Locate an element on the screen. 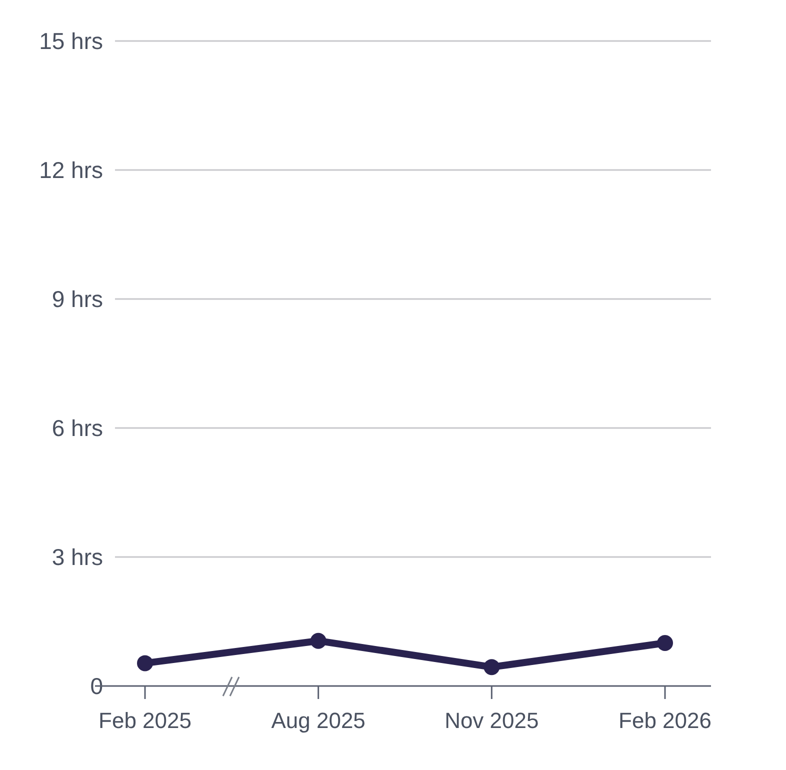  x-tick-label: Feb 2025 is located at coordinates (145, 720).